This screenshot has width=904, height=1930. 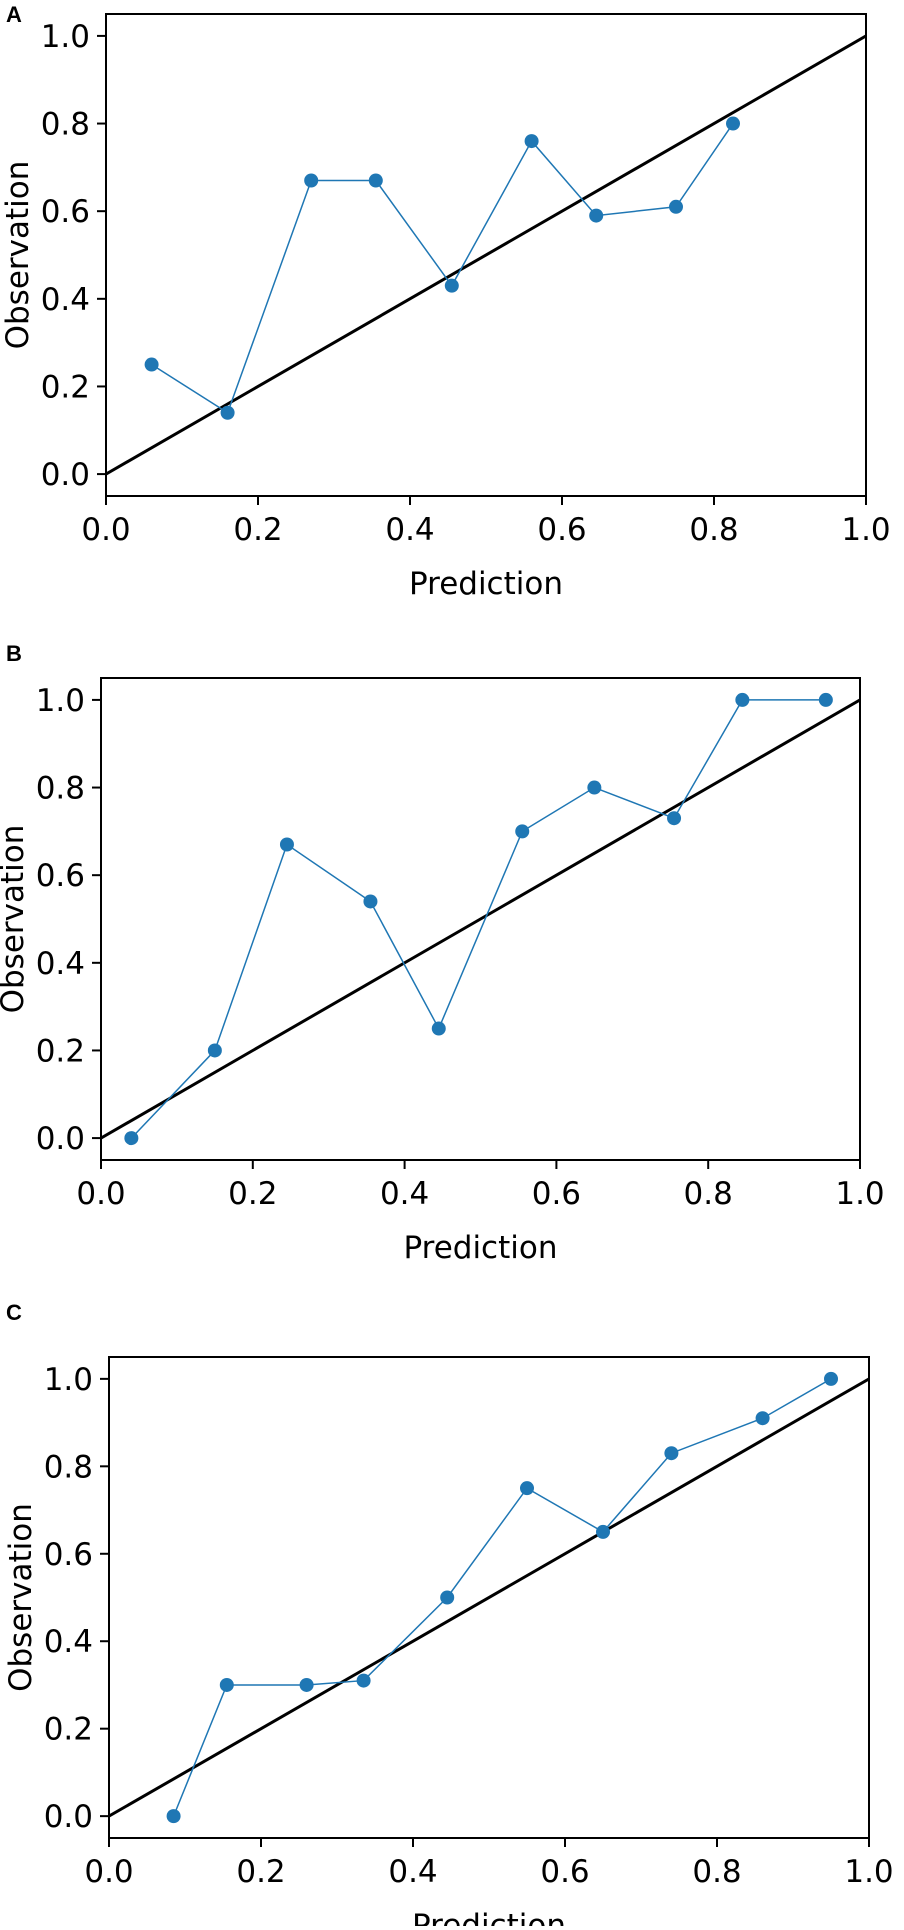 I want to click on panel-label: B, so click(x=14, y=653).